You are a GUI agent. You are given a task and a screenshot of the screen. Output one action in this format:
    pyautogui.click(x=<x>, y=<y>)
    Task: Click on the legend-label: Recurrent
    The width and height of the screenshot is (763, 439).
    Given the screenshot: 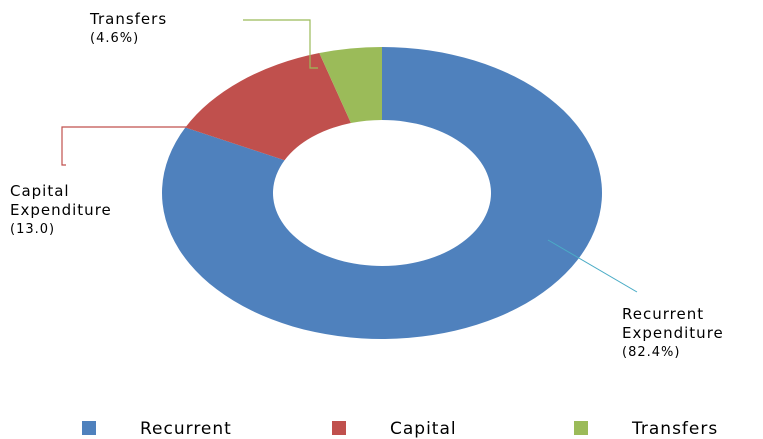 What is the action you would take?
    pyautogui.click(x=186, y=429)
    